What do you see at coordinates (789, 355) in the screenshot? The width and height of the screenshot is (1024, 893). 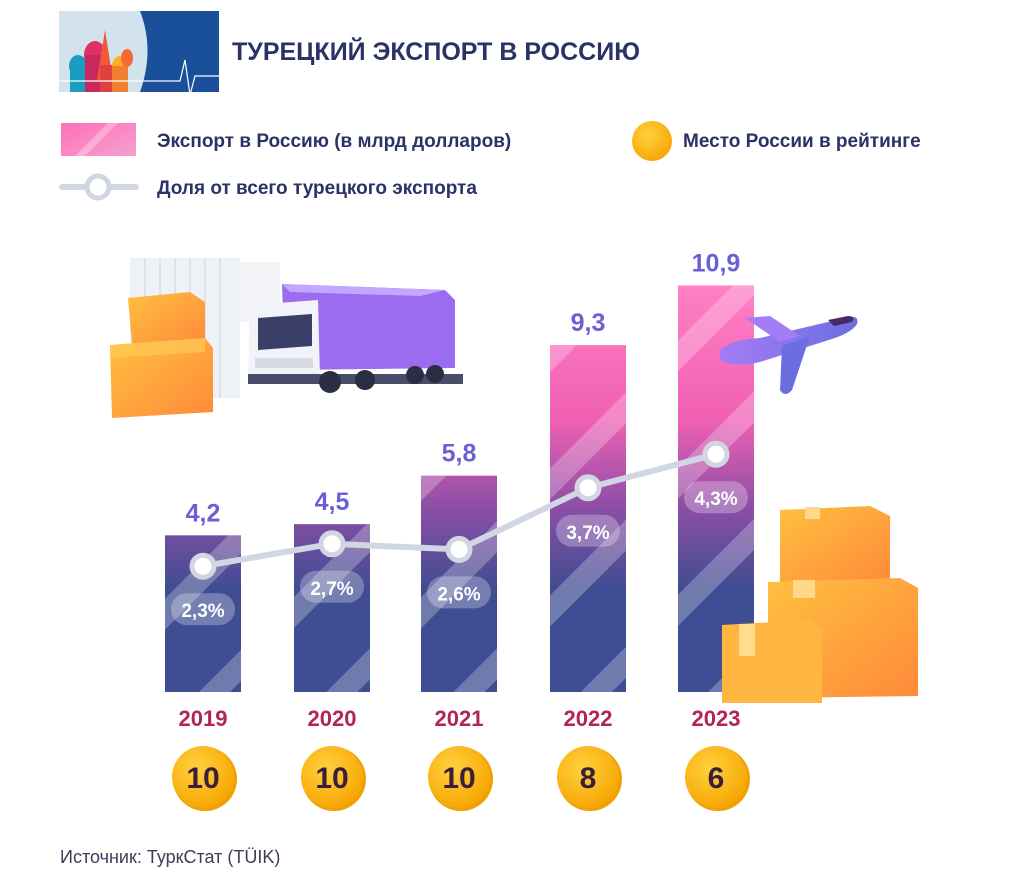 I see `plane-illustration` at bounding box center [789, 355].